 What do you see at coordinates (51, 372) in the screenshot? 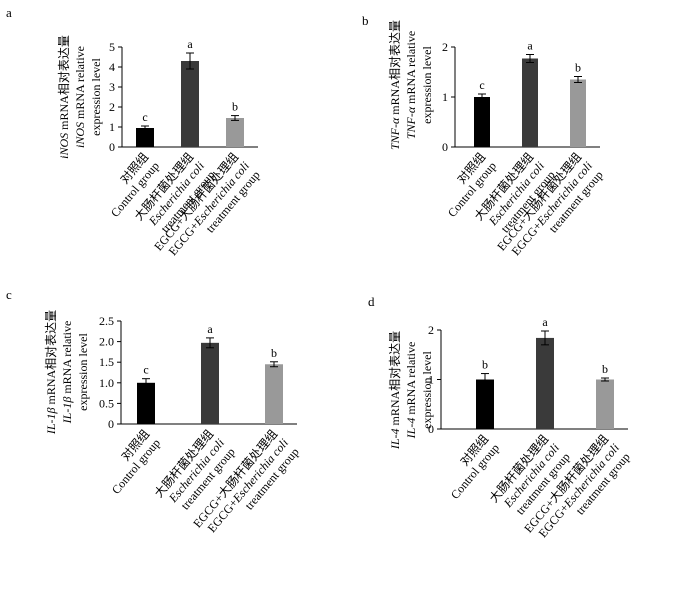
I see `y-axis-label-line: IL-1β mRNA相对表达量` at bounding box center [51, 372].